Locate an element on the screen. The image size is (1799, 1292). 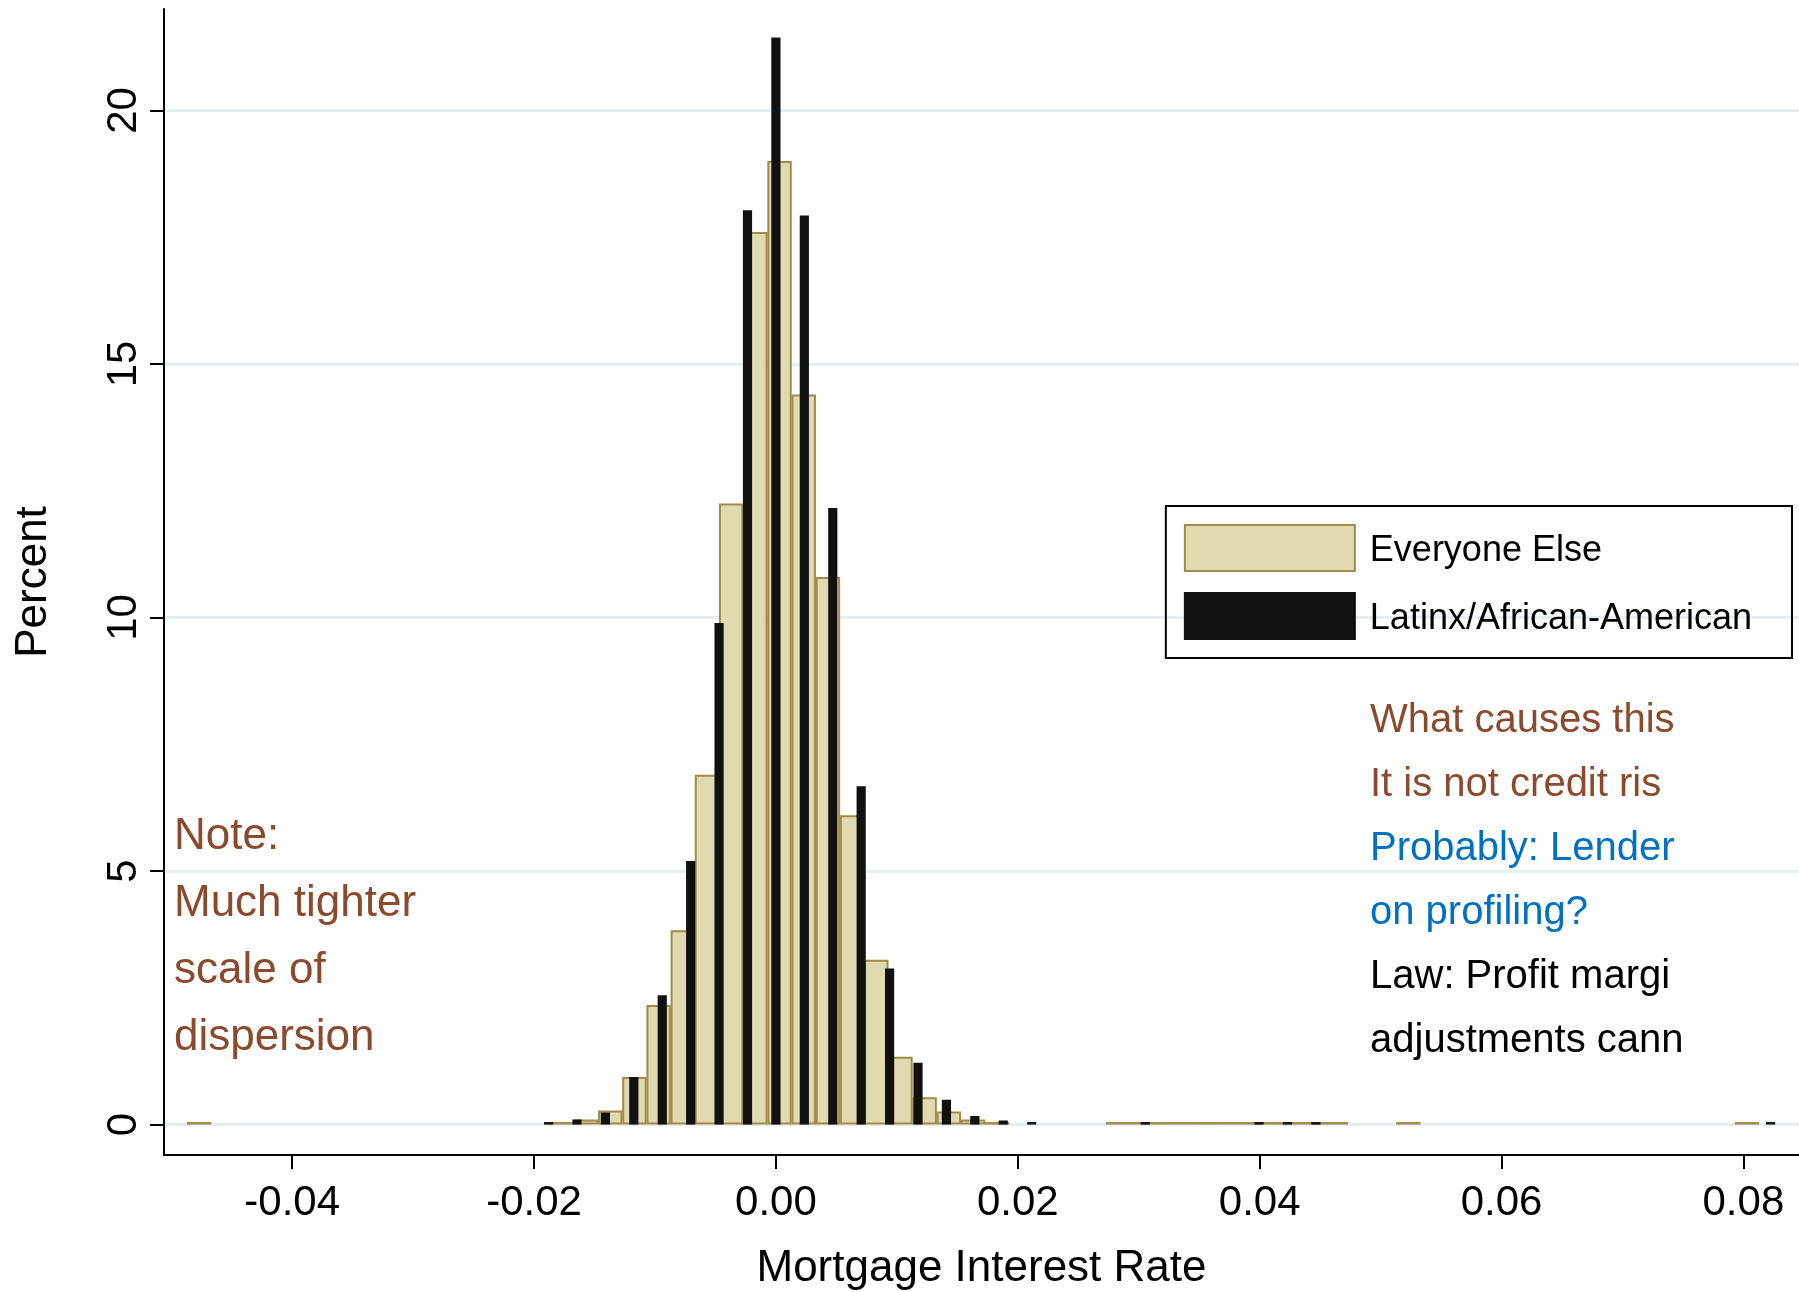
x-axis-title: Mortgage Interest Rate is located at coordinates (981, 1265).